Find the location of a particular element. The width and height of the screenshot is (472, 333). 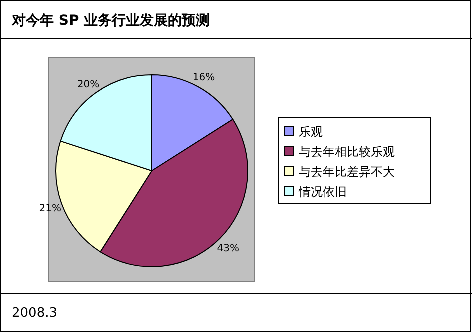

legend-label: 与去年比差异不大 is located at coordinates (347, 172).